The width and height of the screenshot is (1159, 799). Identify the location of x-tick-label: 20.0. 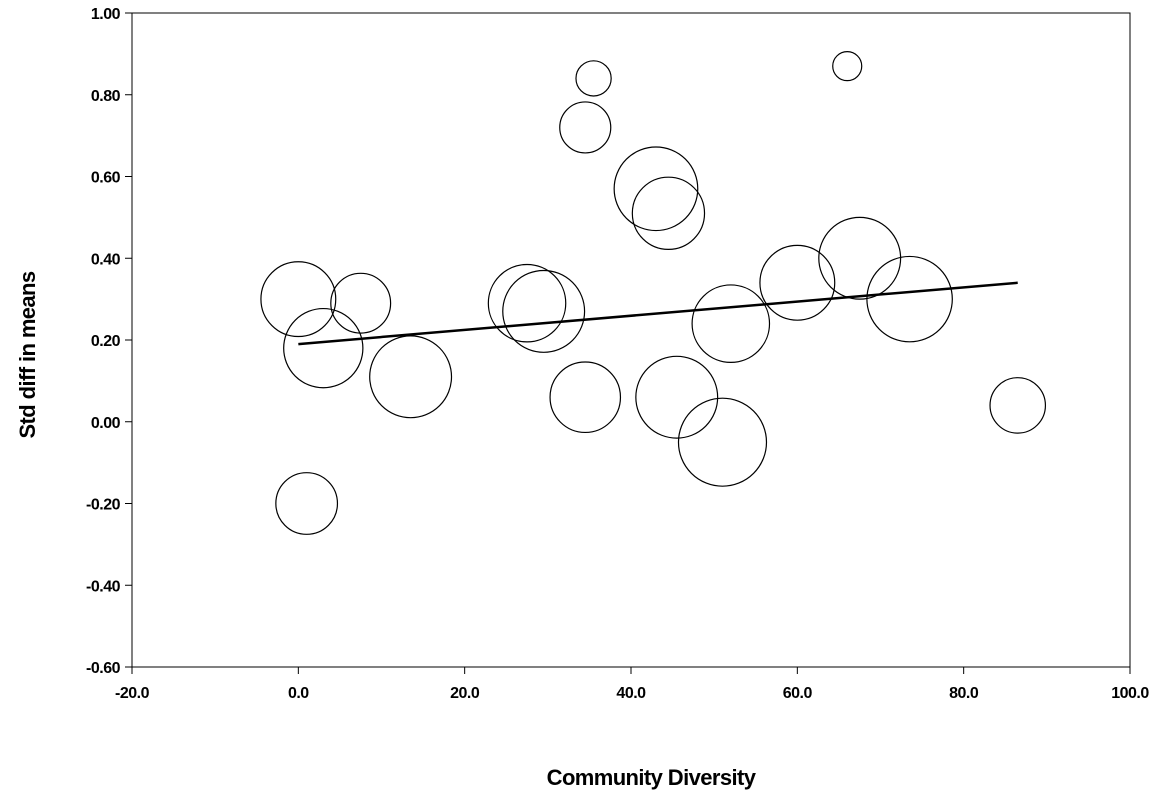
(465, 693).